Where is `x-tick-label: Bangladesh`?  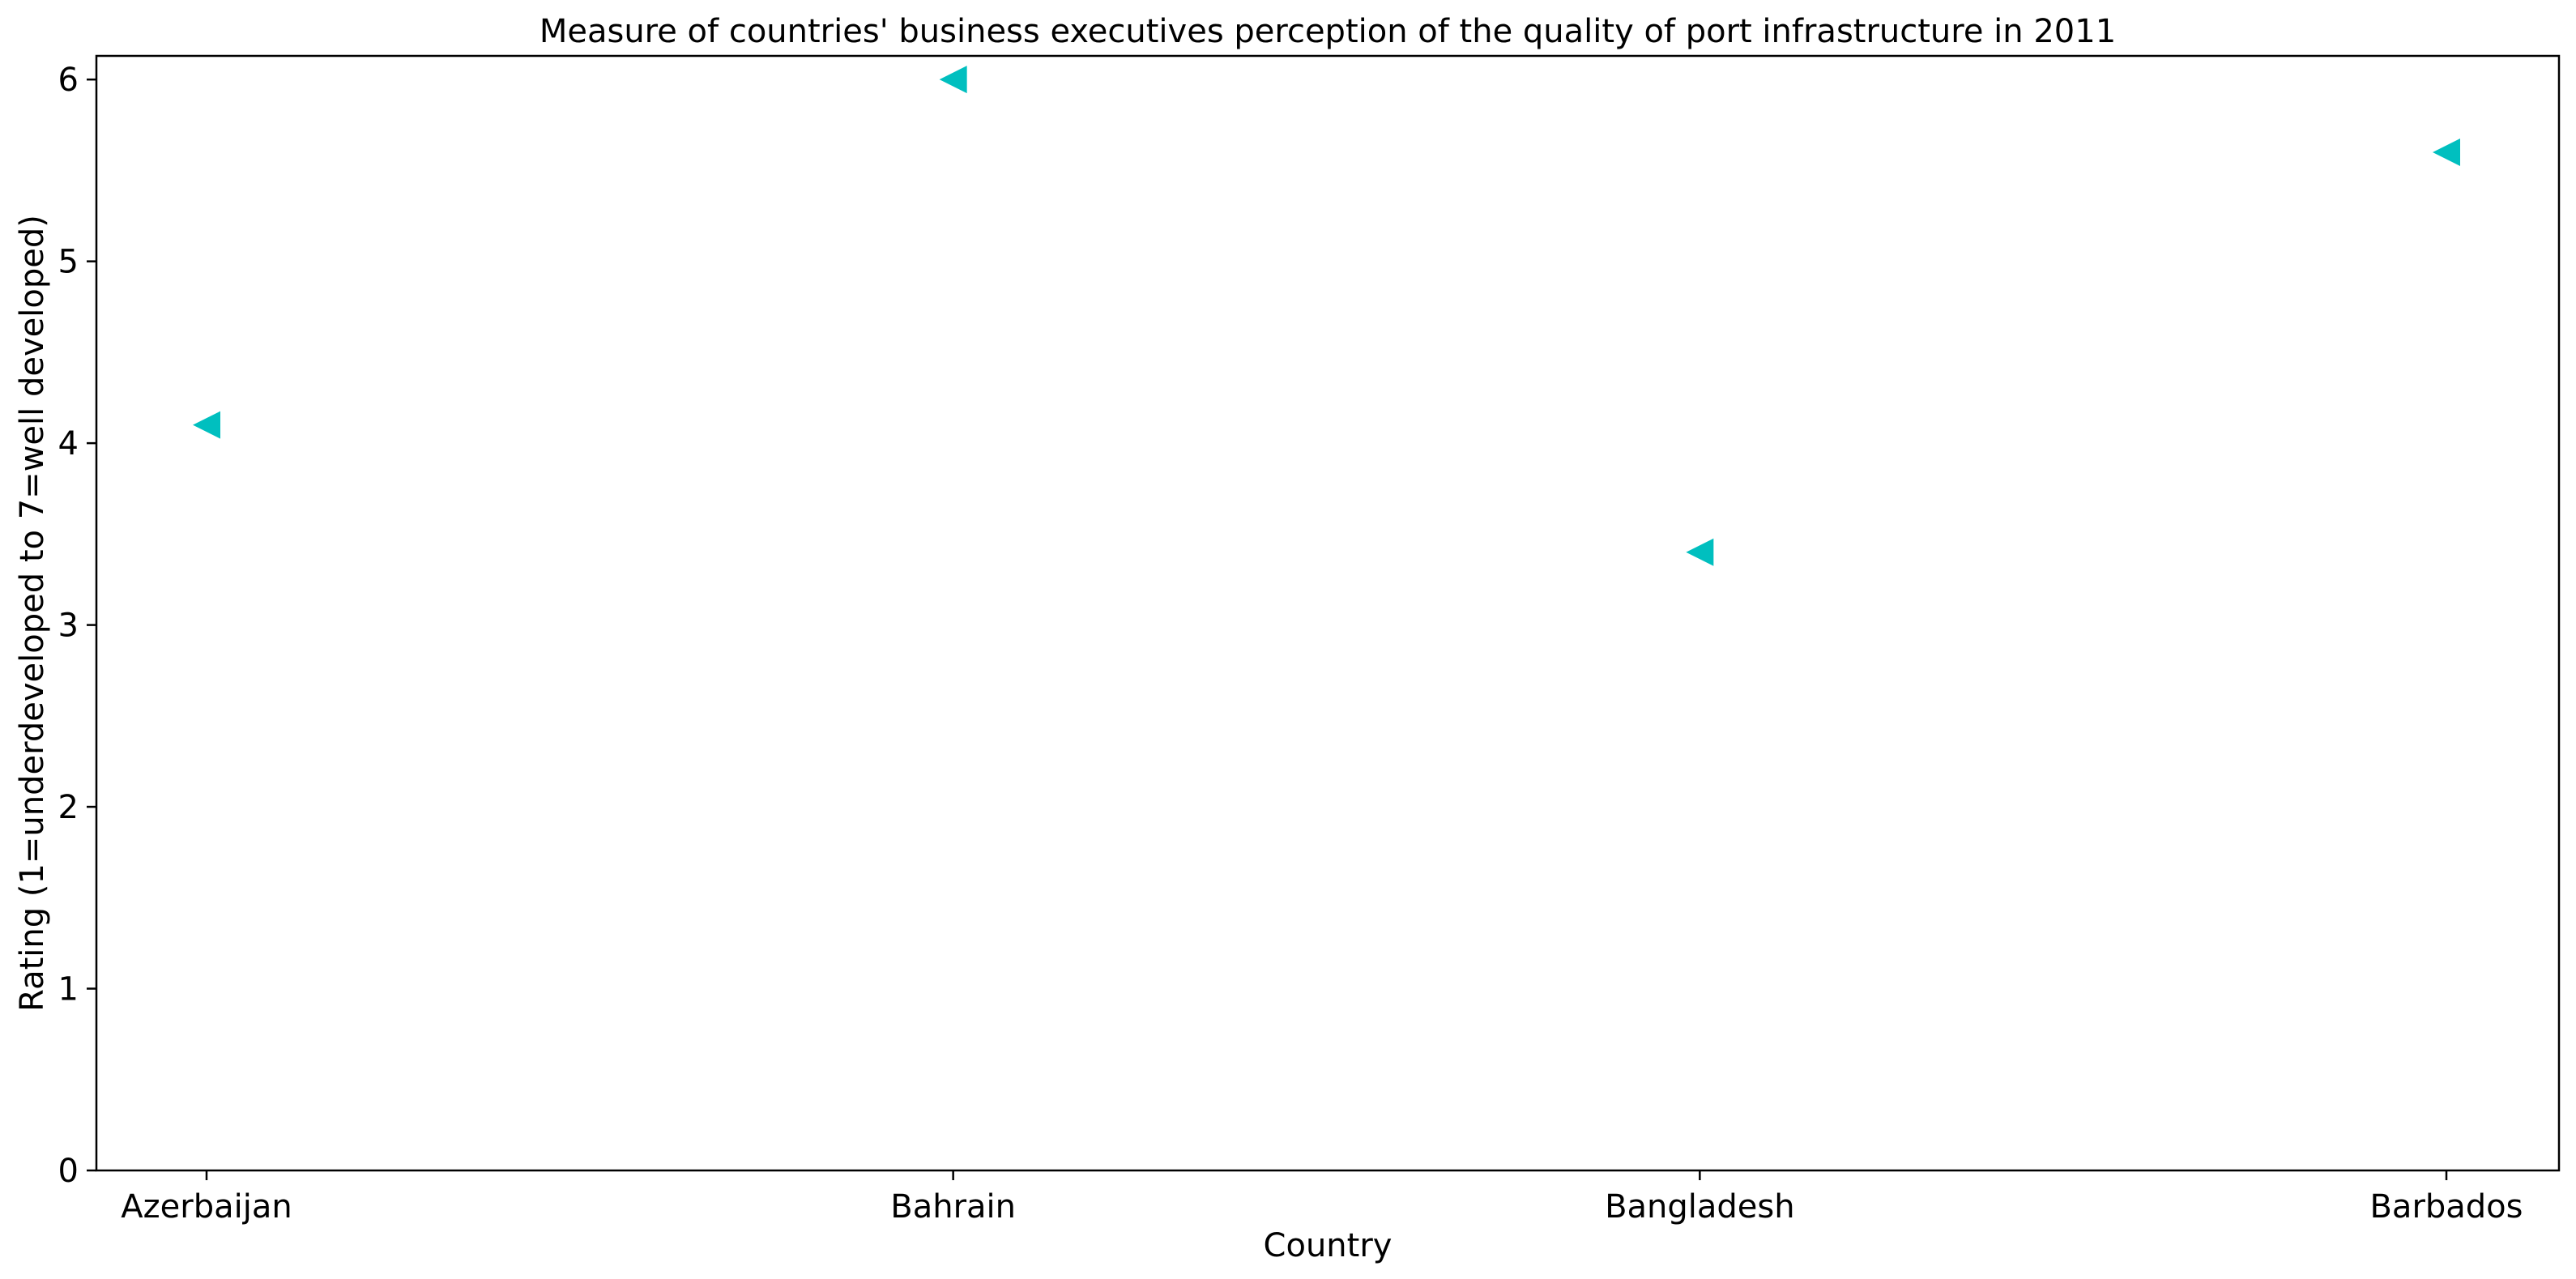
x-tick-label: Bangladesh is located at coordinates (1700, 1207).